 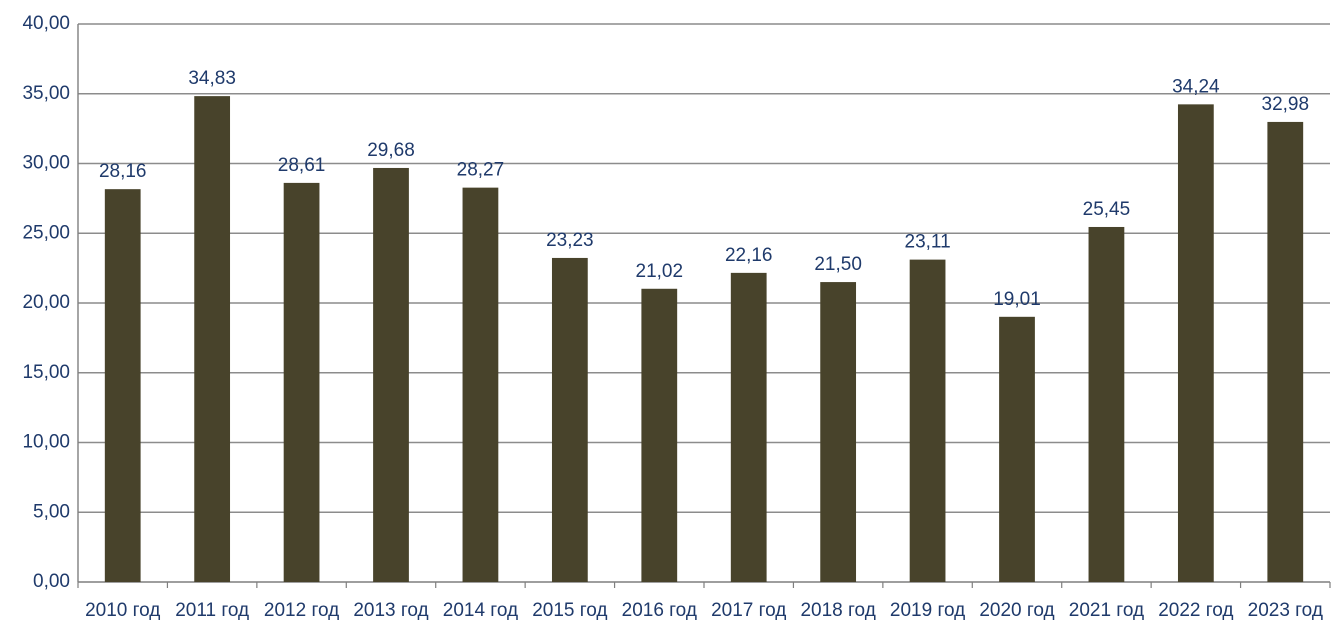 I want to click on data-label-11: 25,45, so click(x=1107, y=209).